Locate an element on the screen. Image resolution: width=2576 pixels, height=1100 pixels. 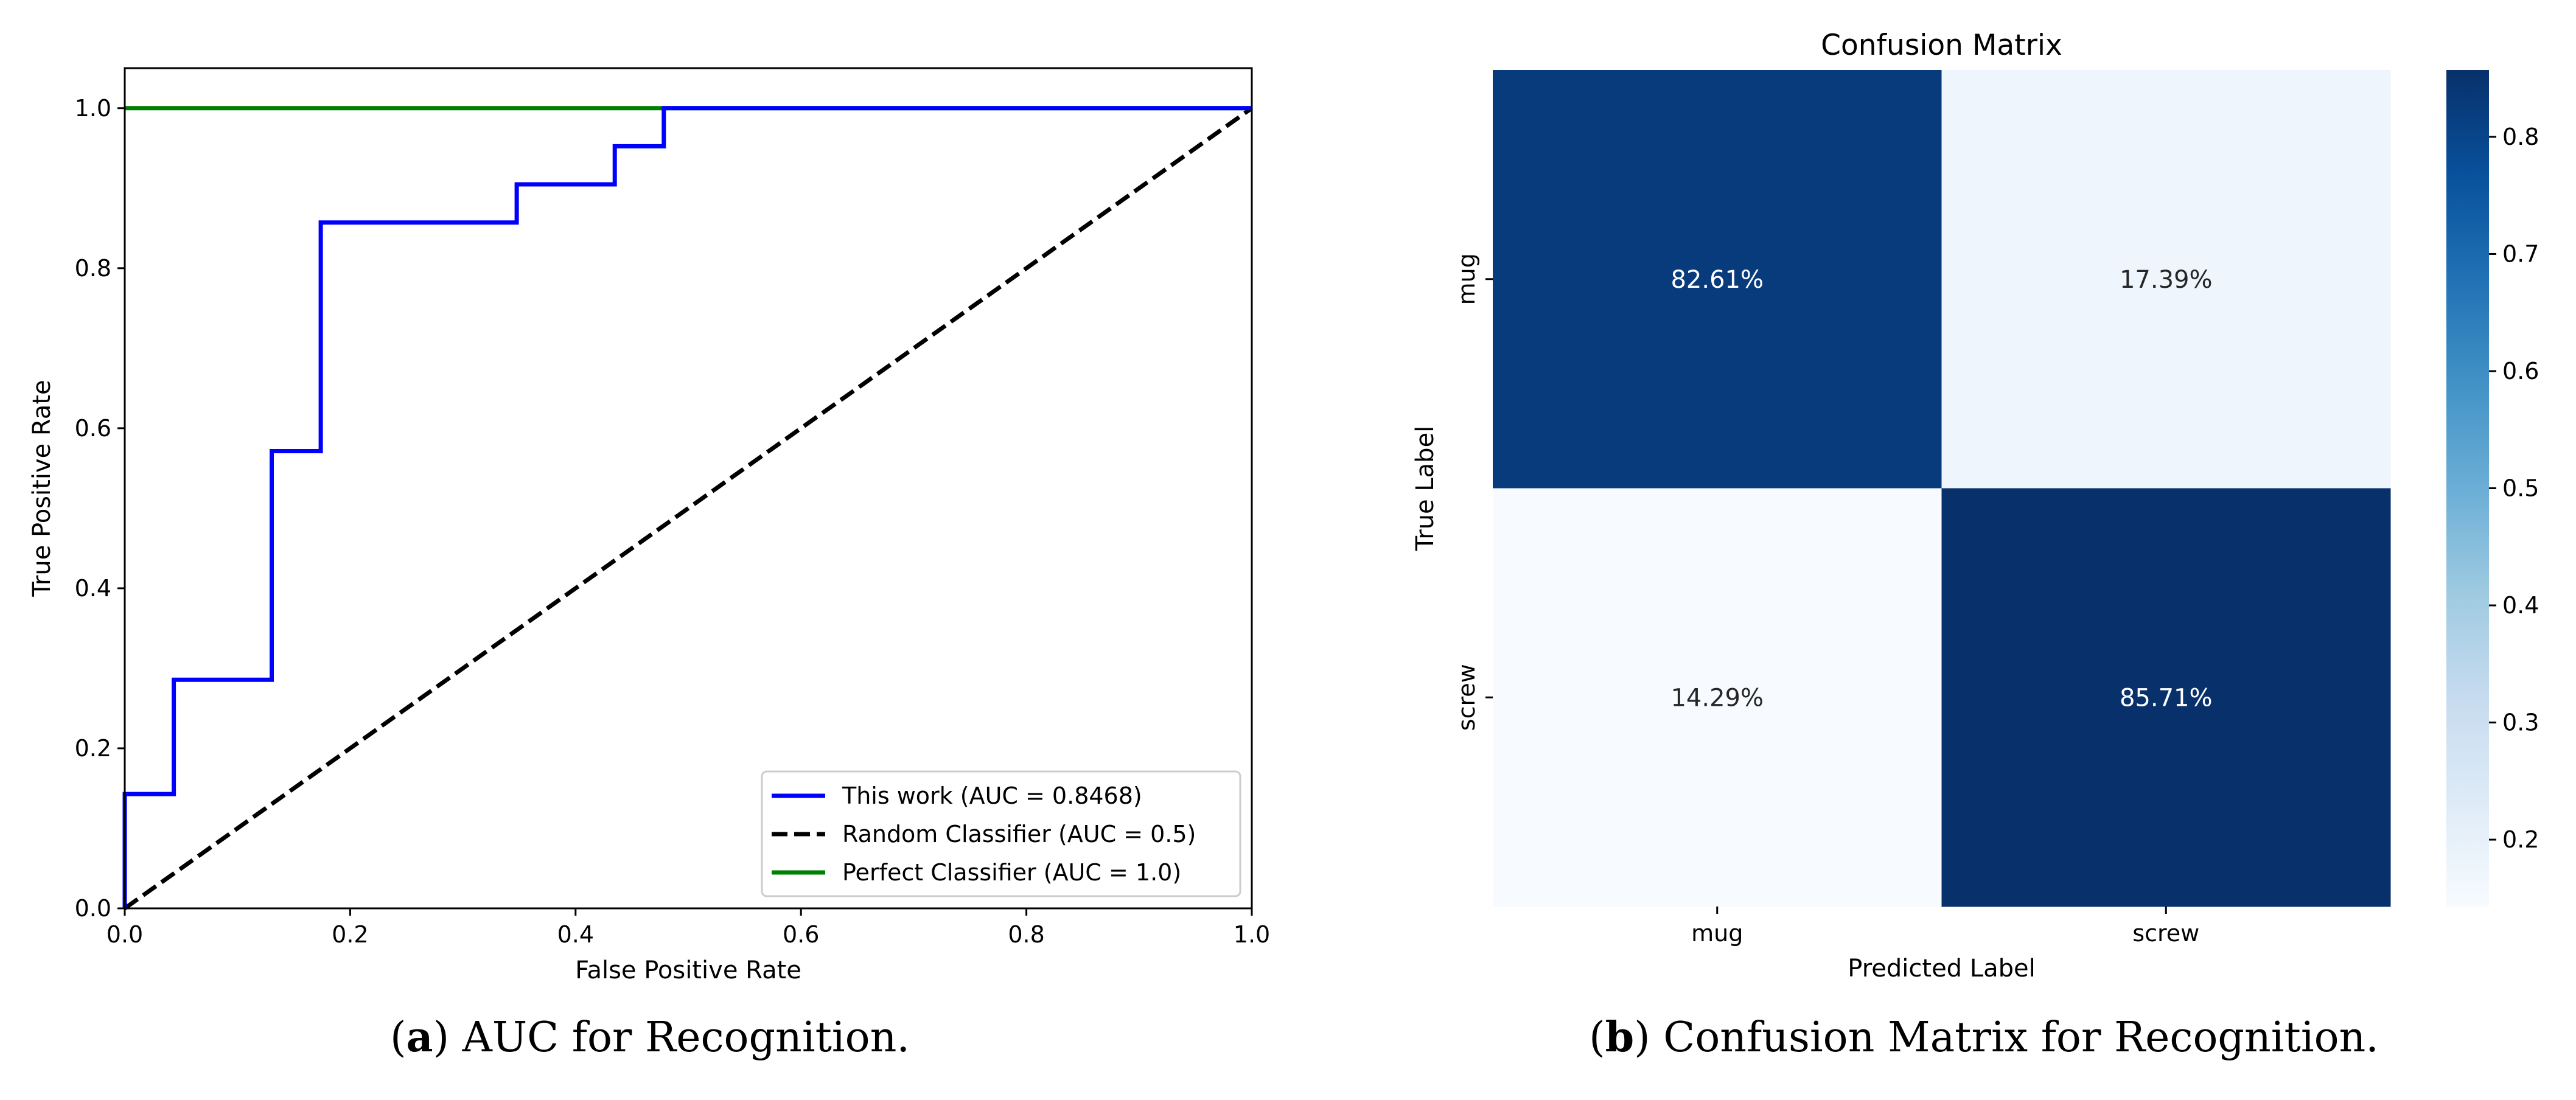
roc-legend-box is located at coordinates (1001, 833).